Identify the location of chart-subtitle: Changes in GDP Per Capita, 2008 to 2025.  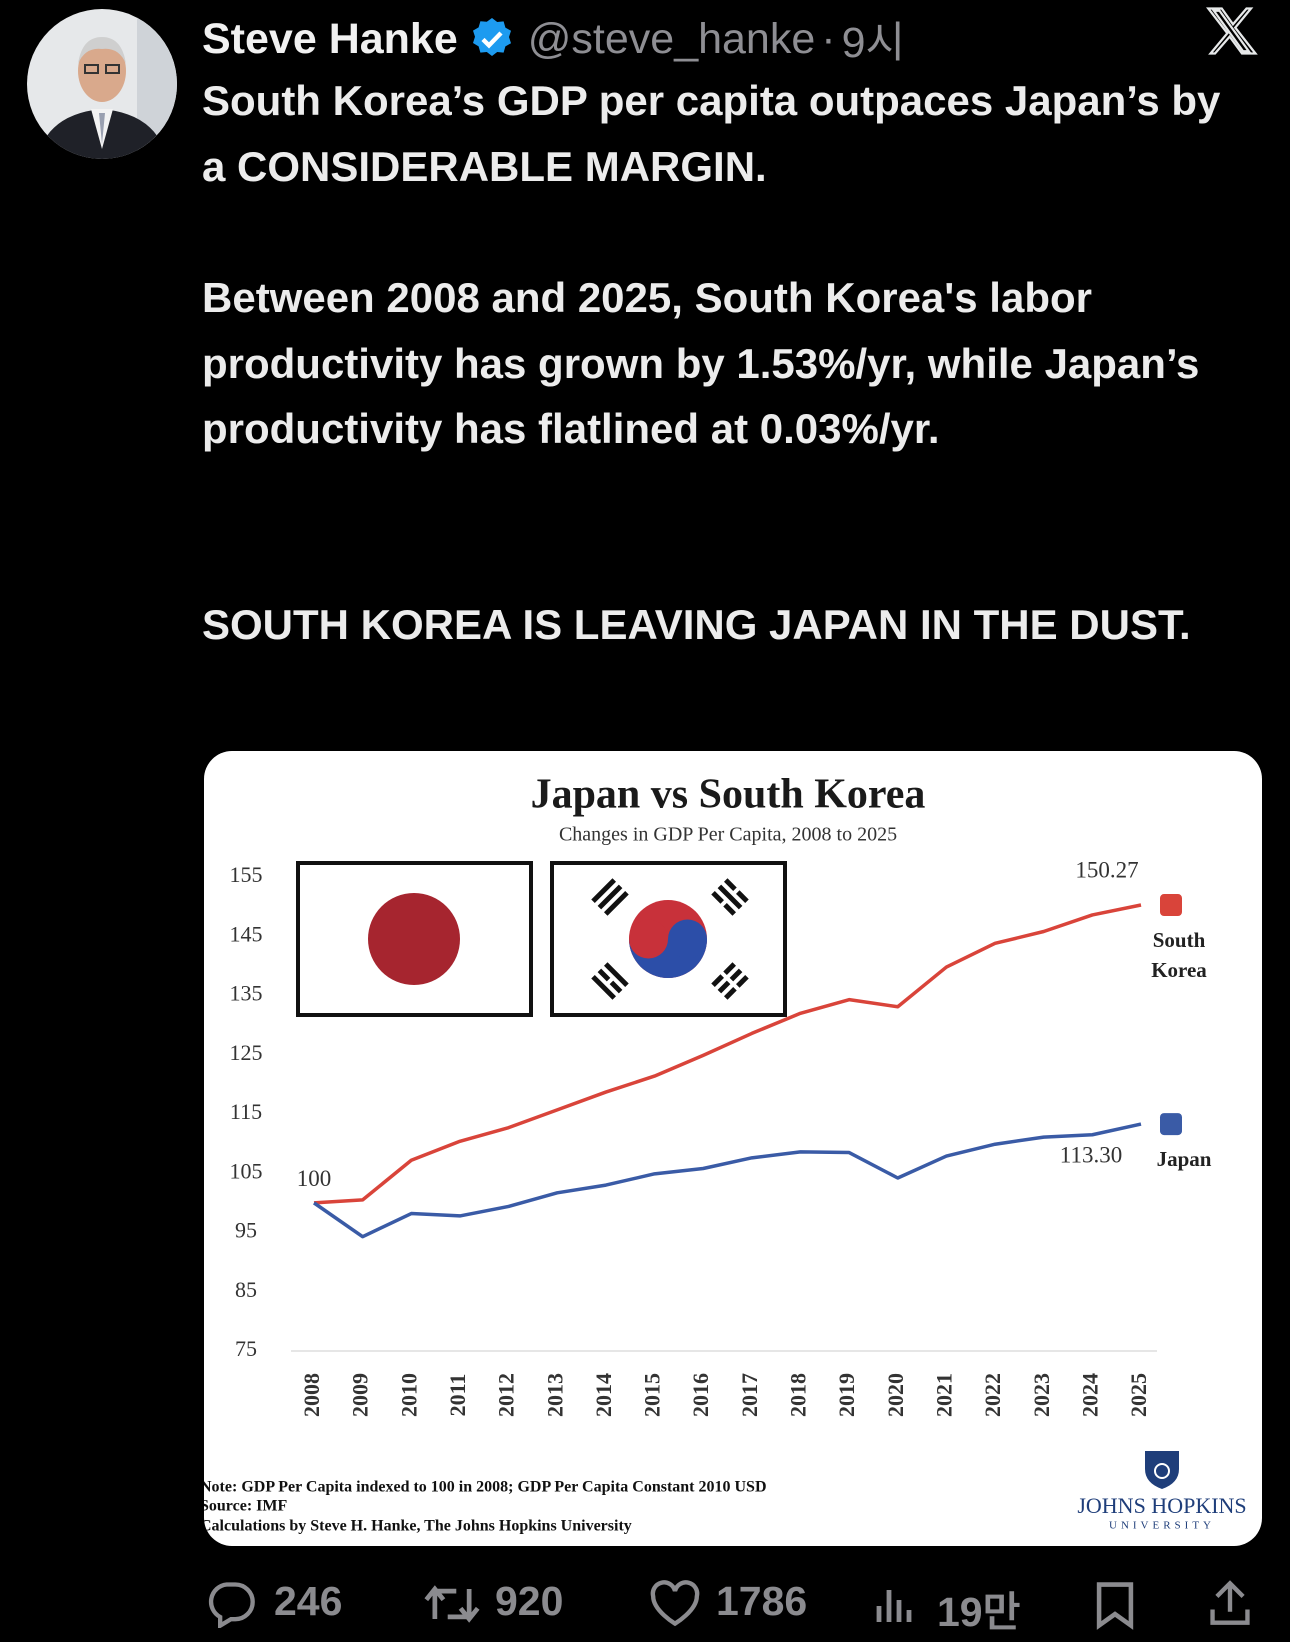
(728, 835).